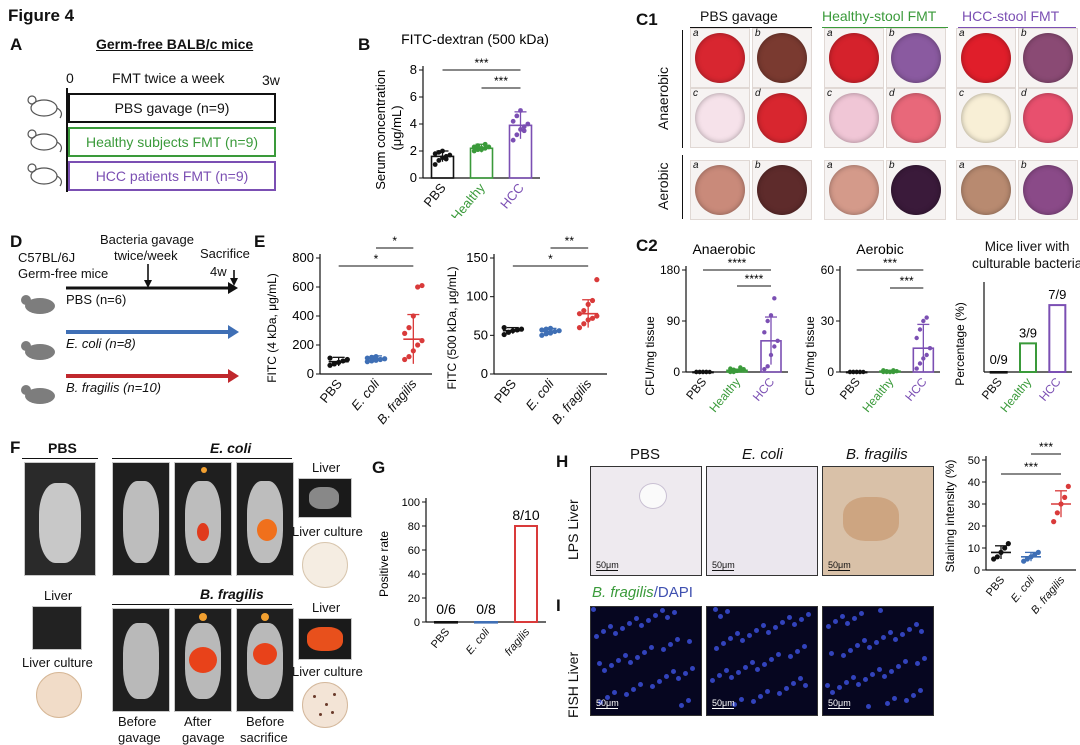  I want to click on panel-h-scale-1-text: 50μm, so click(607, 565).